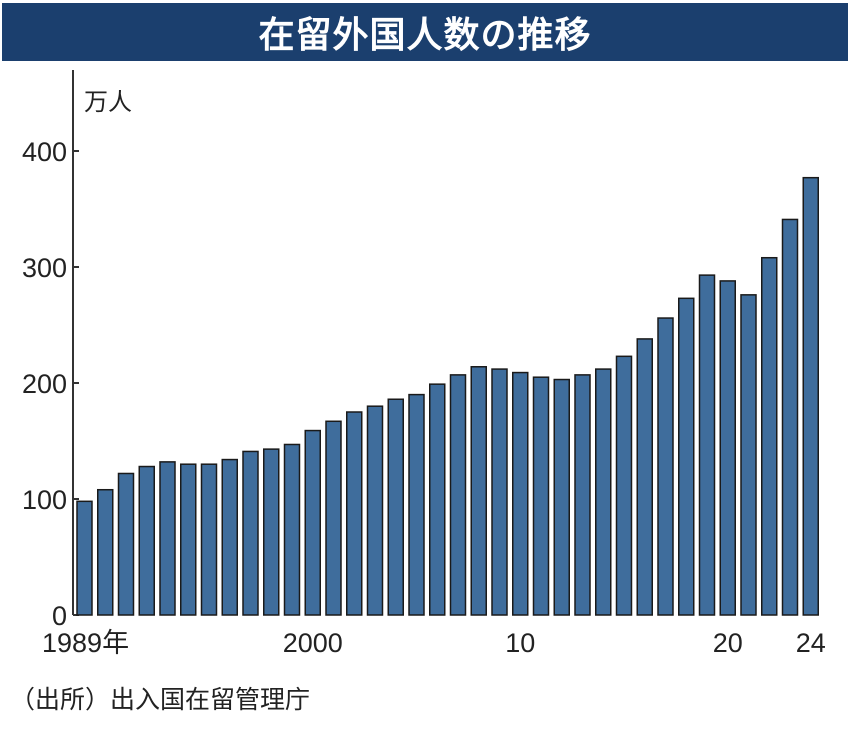 This screenshot has height=734, width=850. Describe the element at coordinates (790, 417) in the screenshot. I see `bar-2023` at that location.